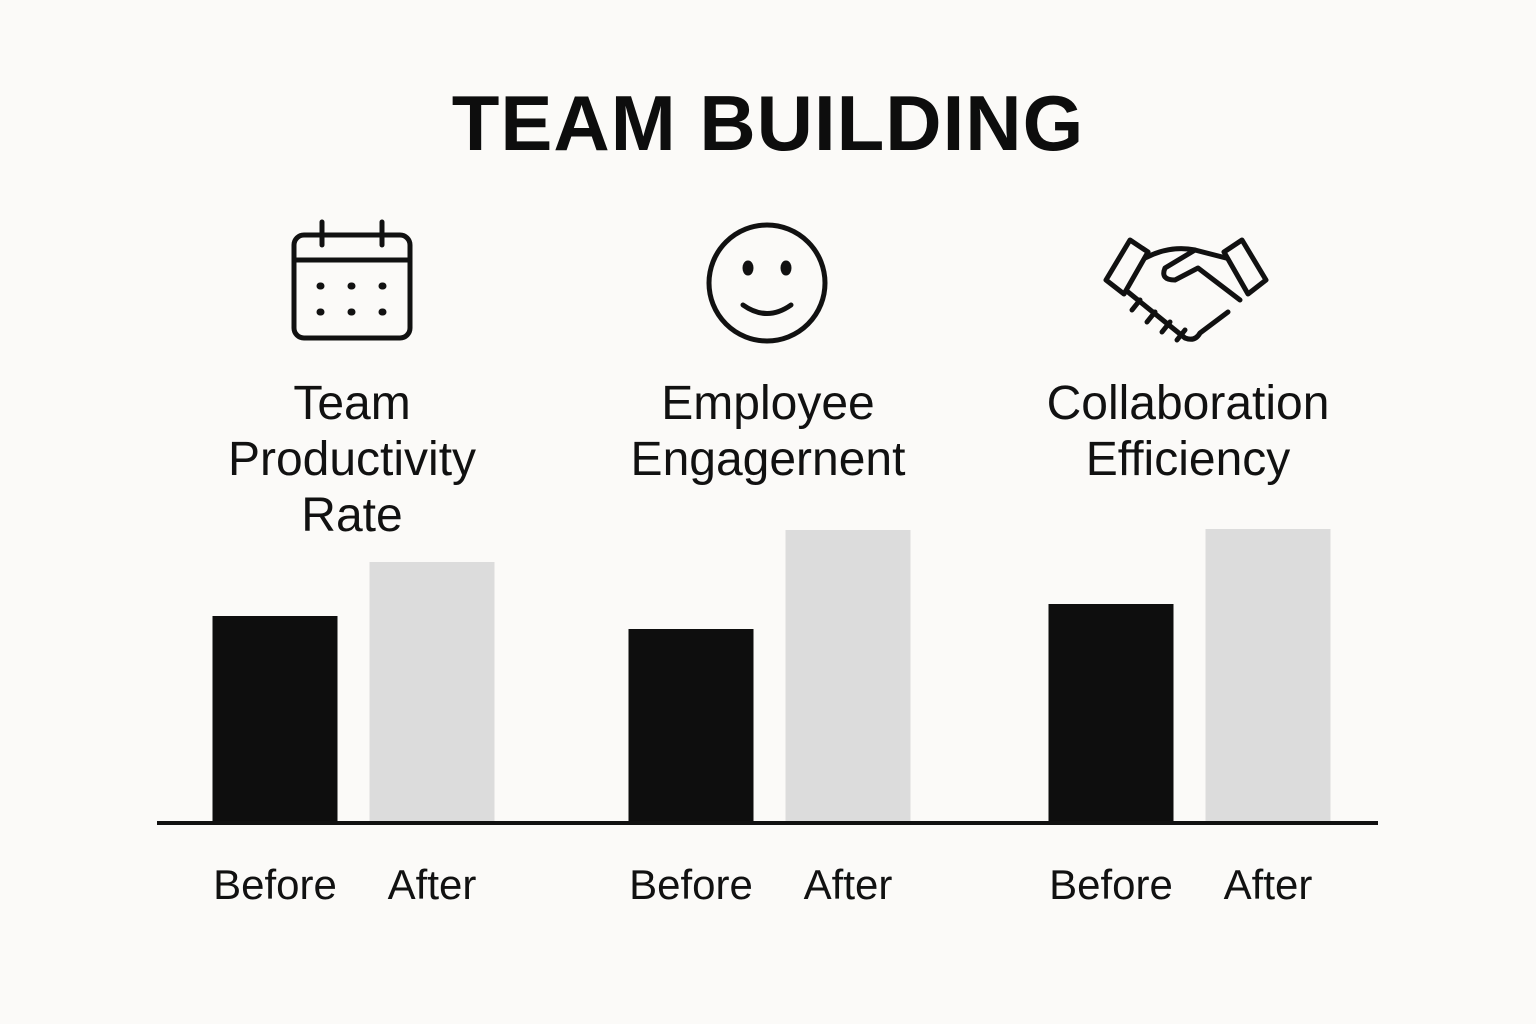  Describe the element at coordinates (768, 123) in the screenshot. I see `main-title: TEAM BUILDING` at that location.